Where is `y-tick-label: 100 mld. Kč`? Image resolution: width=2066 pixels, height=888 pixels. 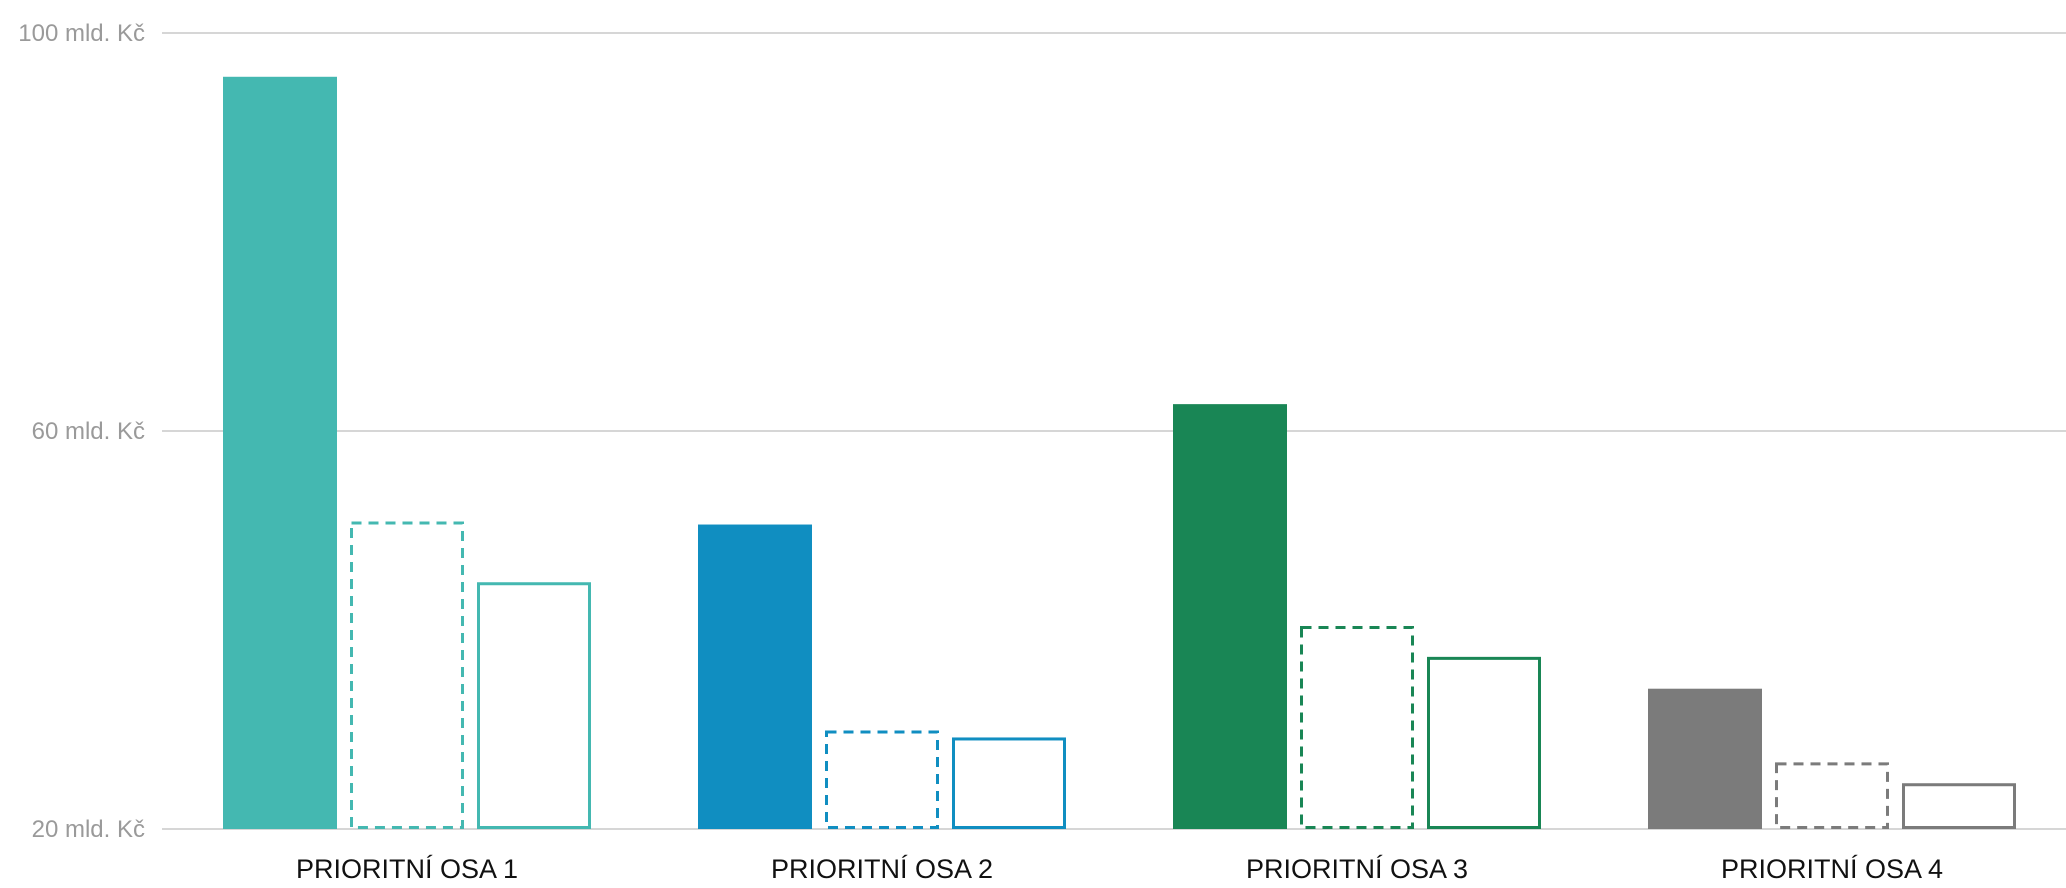 y-tick-label: 100 mld. Kč is located at coordinates (81, 33).